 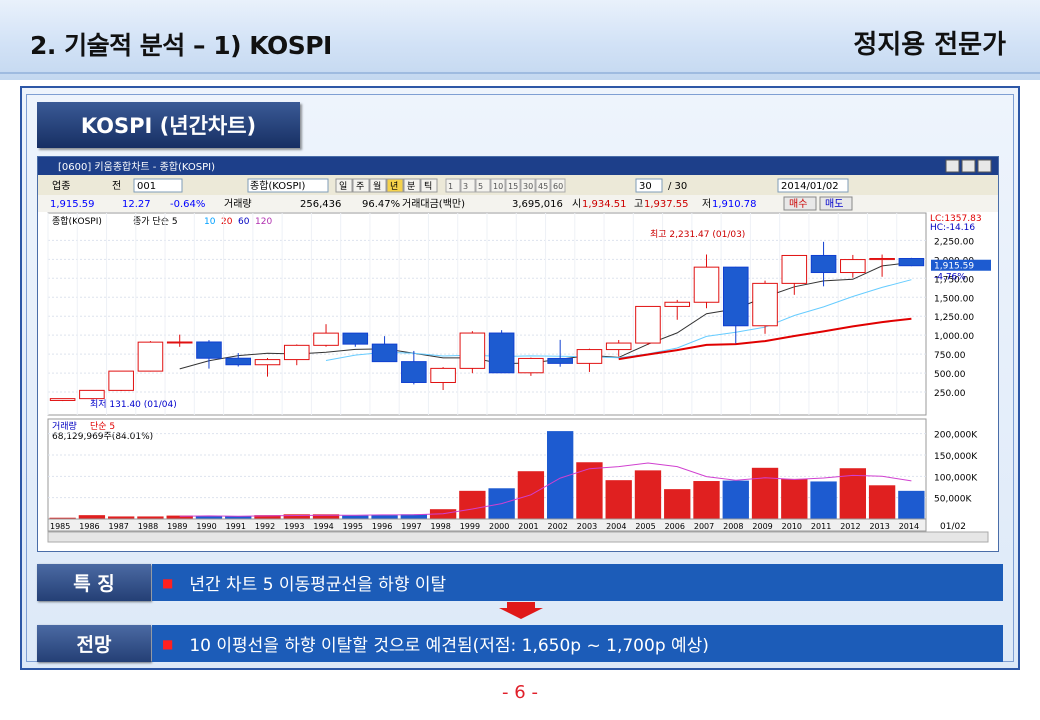 I want to click on x-tick-1993: 1993, so click(x=294, y=526).